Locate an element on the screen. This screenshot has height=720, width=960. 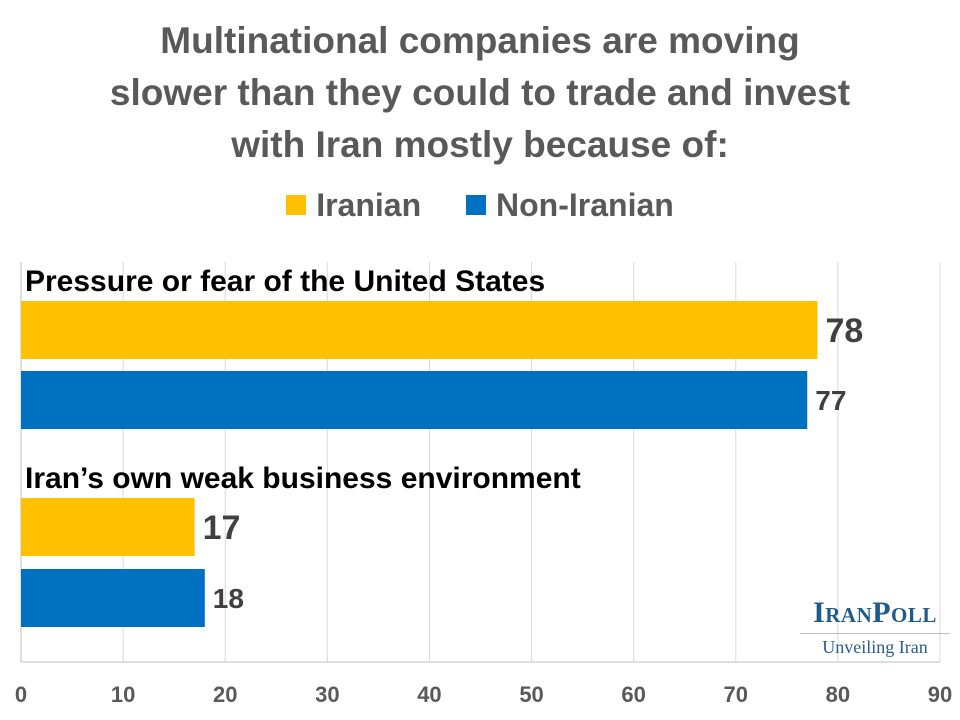
iranpoll-logo: IranPoll Unveiling Iran is located at coordinates (875, 627).